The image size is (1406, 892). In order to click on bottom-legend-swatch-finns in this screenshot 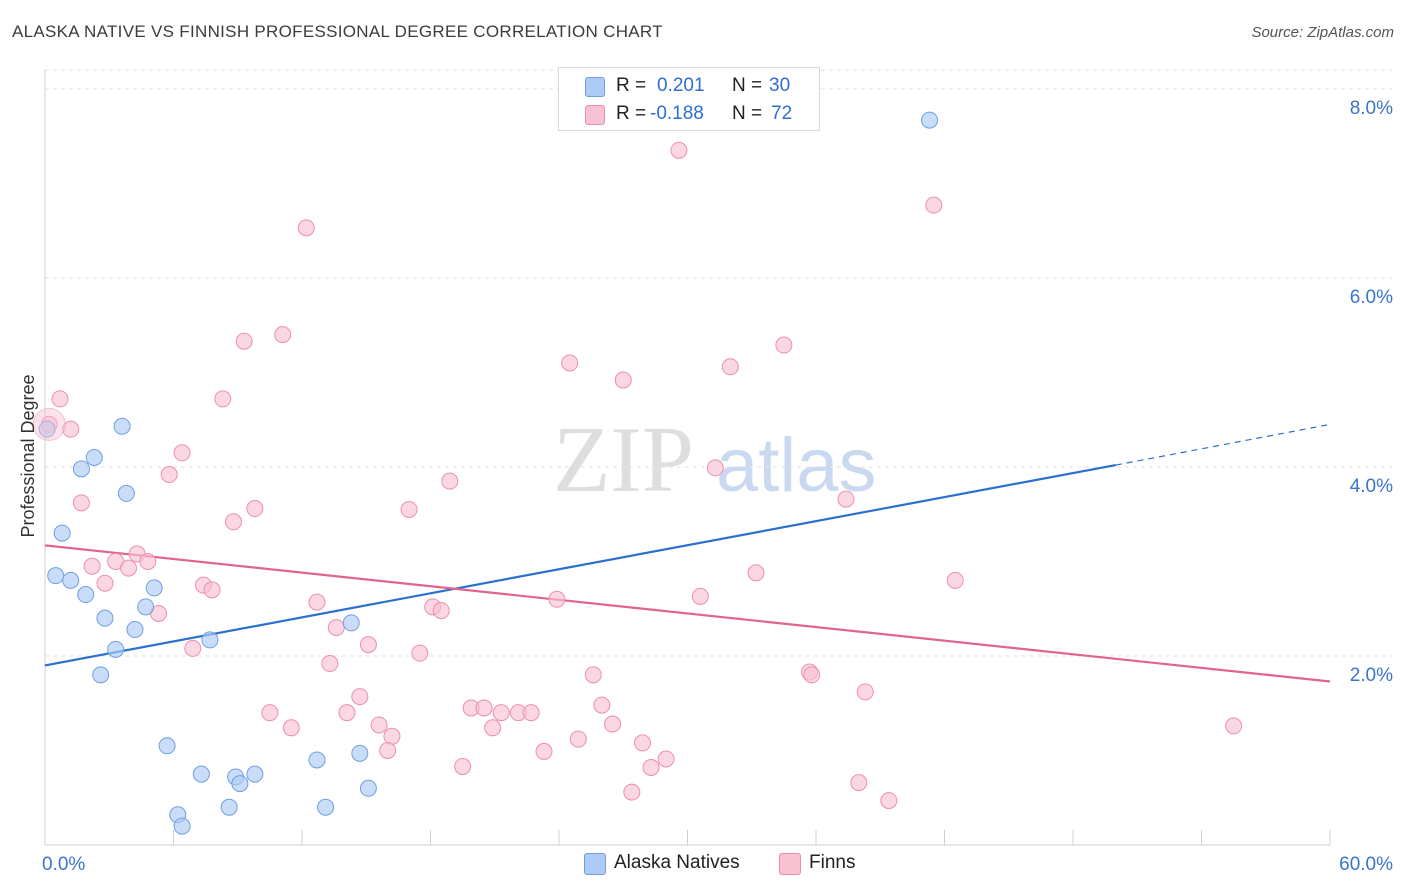, I will do `click(790, 864)`.